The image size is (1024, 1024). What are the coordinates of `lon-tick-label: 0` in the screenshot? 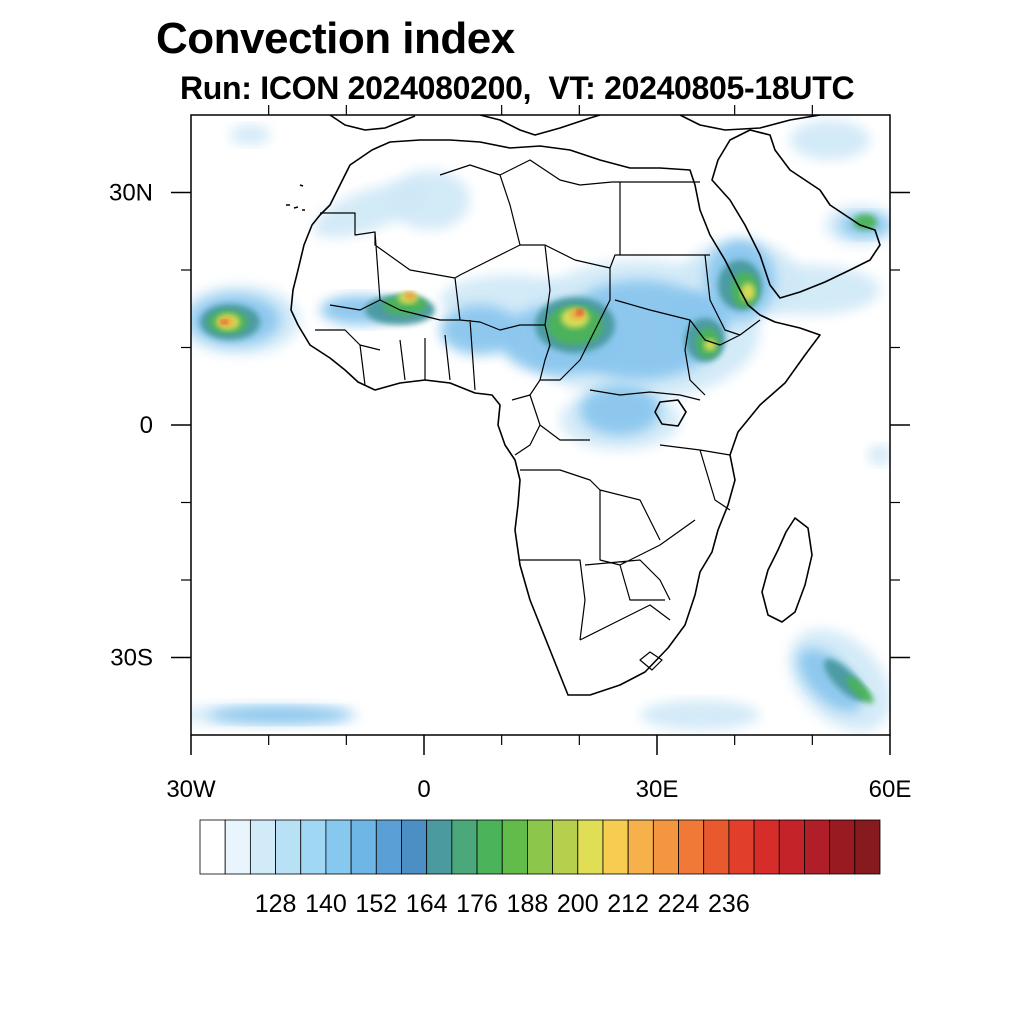 It's located at (423, 789).